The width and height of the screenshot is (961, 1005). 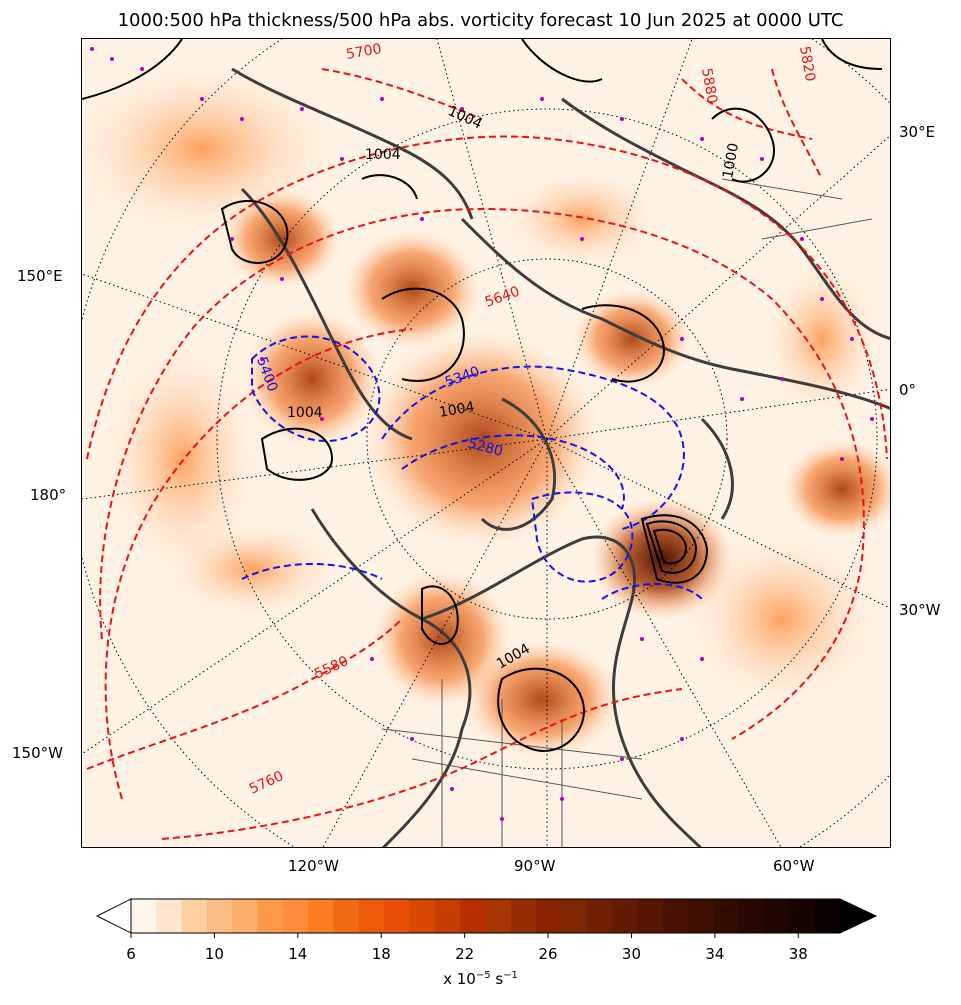 What do you see at coordinates (40, 276) in the screenshot?
I see `lon-label-left: 150°E` at bounding box center [40, 276].